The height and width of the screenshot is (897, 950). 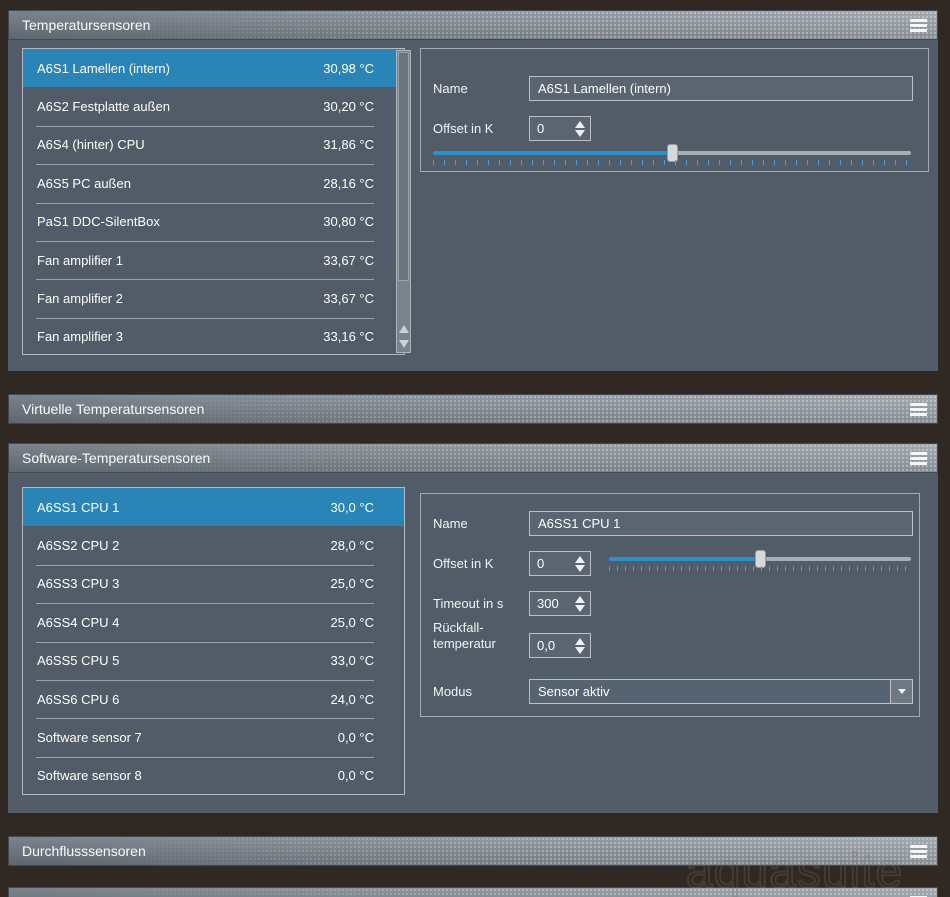 I want to click on panel-durchflusssensoren: Durchflusssensoren, so click(x=473, y=851).